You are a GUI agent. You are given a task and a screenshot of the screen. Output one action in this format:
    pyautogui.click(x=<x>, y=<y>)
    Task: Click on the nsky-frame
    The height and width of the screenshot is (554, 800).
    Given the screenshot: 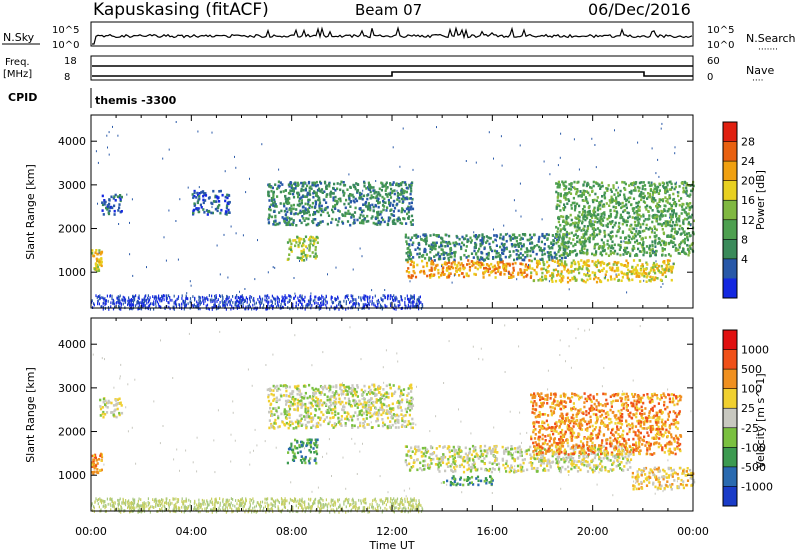 What is the action you would take?
    pyautogui.click(x=392, y=34)
    